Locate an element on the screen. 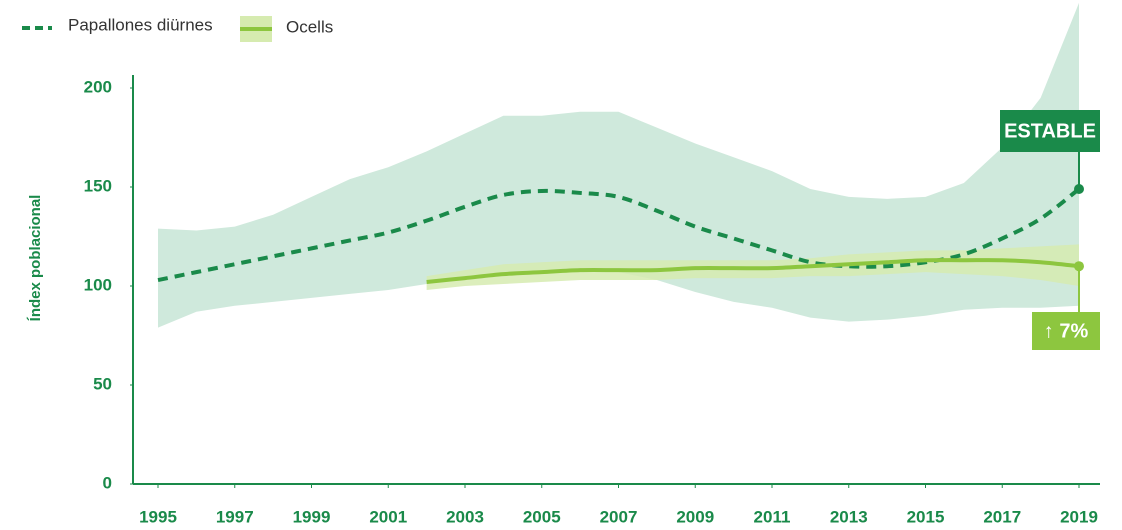  y-tick-label: 0 is located at coordinates (107, 482).